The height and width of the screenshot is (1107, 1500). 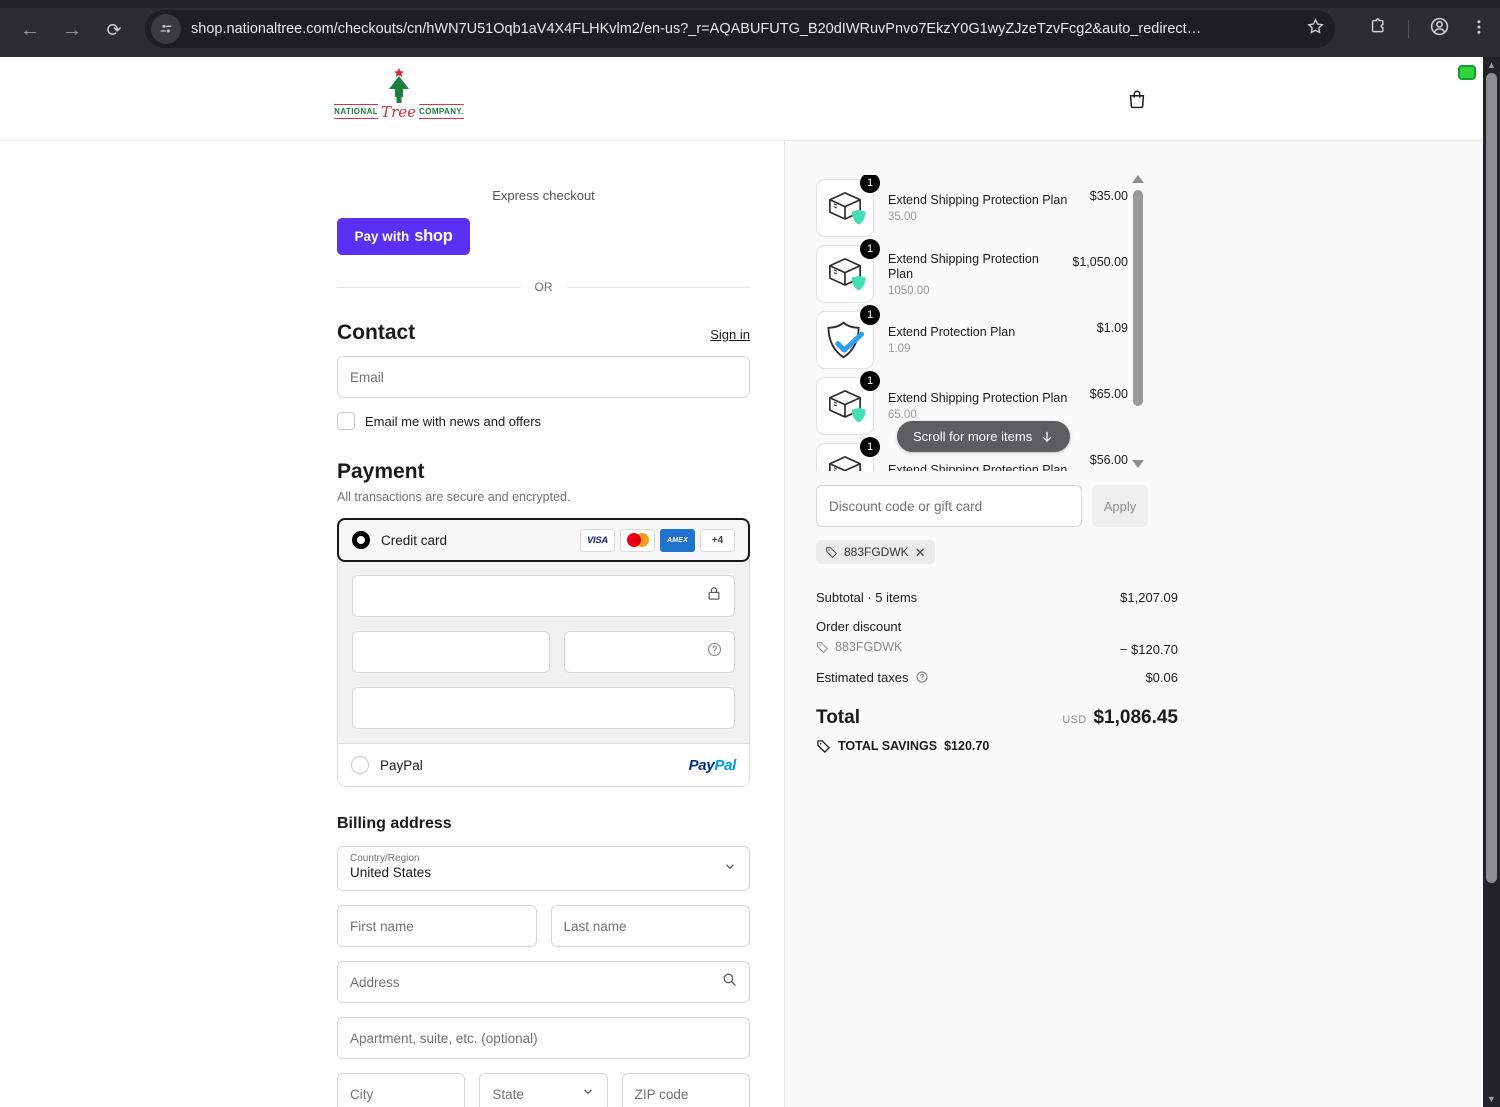 What do you see at coordinates (543, 868) in the screenshot?
I see `country-select: Country/Region United States` at bounding box center [543, 868].